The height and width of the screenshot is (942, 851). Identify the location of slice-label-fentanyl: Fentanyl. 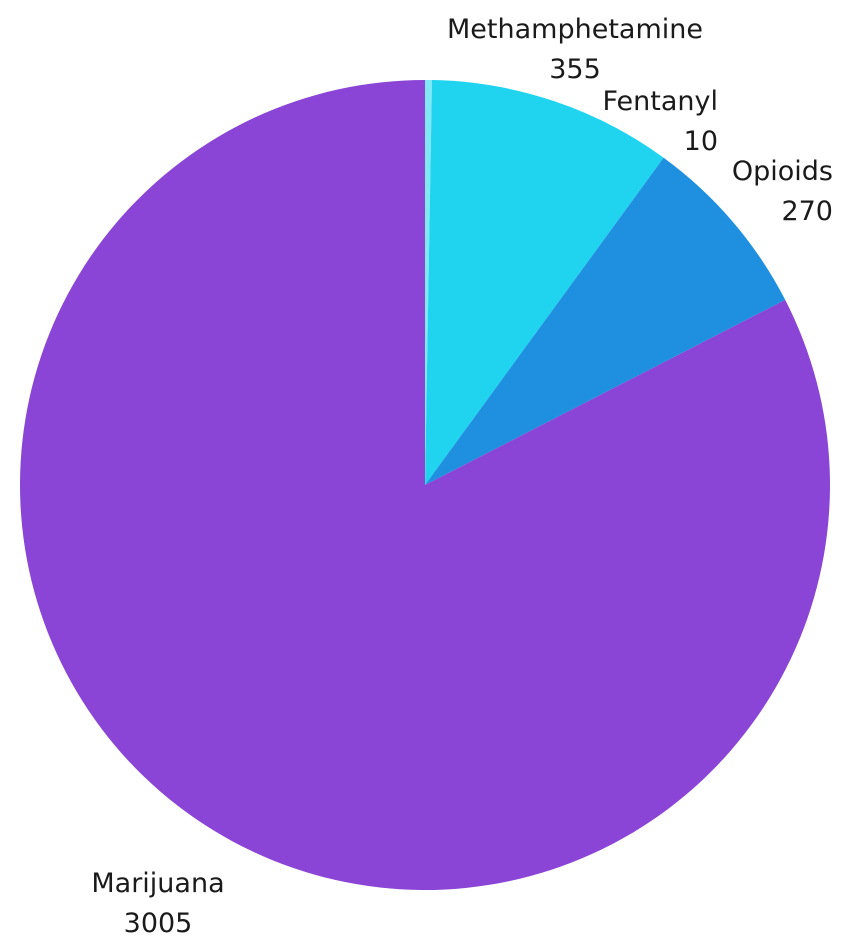
(660, 101).